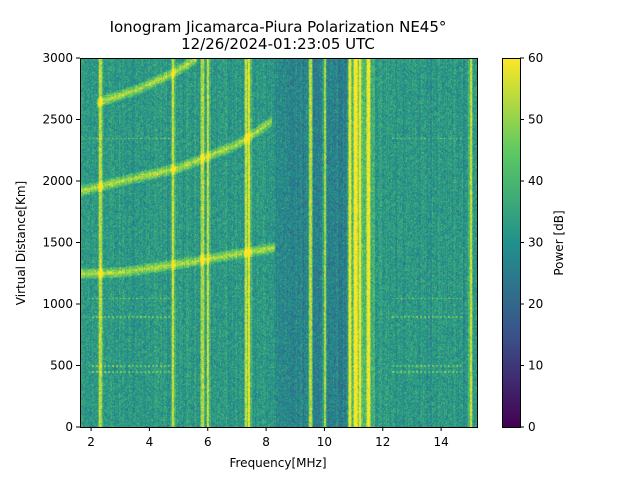 The height and width of the screenshot is (480, 640). I want to click on colorbar-tick-label: 20, so click(535, 304).